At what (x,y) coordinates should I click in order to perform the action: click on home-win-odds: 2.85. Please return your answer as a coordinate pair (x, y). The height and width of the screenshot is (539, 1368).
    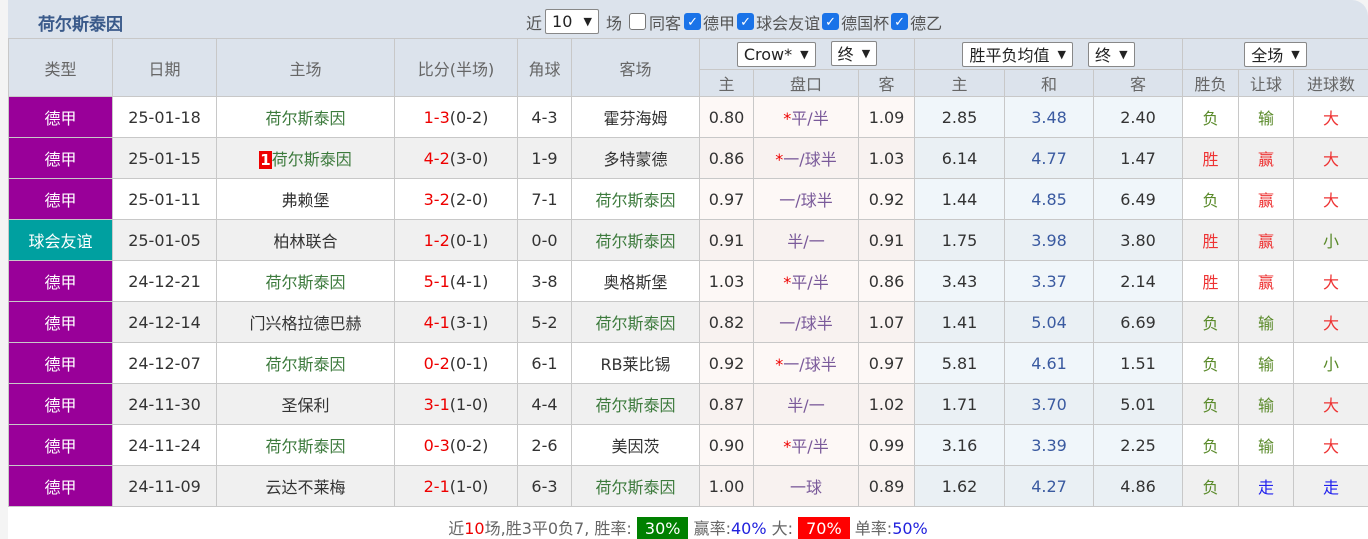
    Looking at the image, I should click on (959, 117).